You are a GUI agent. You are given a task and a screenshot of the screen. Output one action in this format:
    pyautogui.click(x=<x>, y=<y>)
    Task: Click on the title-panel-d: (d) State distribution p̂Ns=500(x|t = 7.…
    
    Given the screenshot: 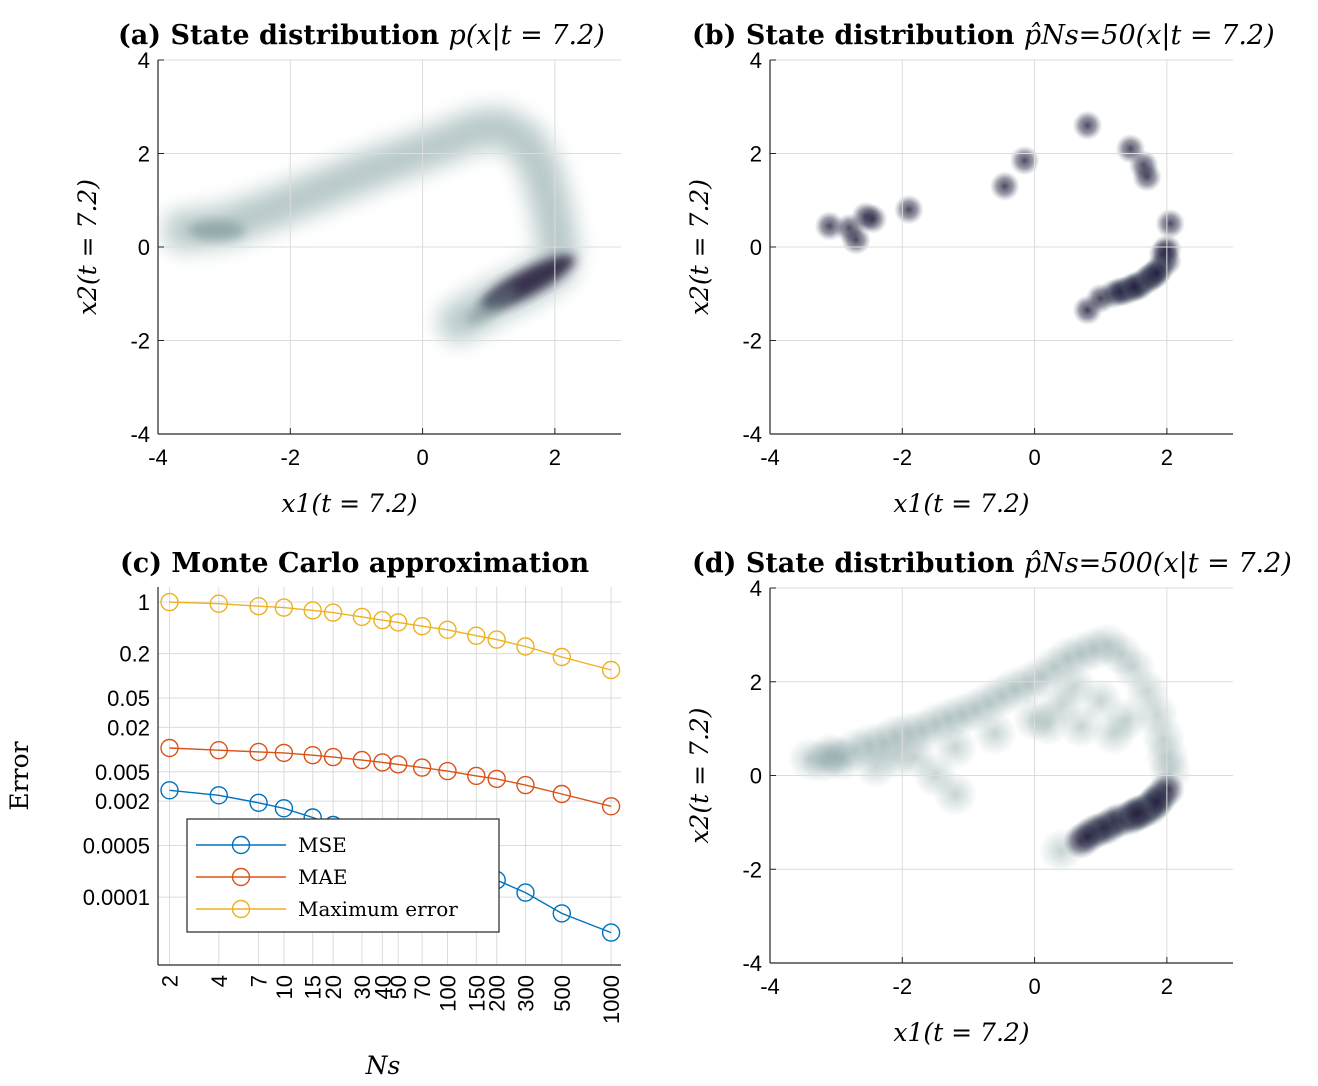 What is the action you would take?
    pyautogui.click(x=992, y=563)
    